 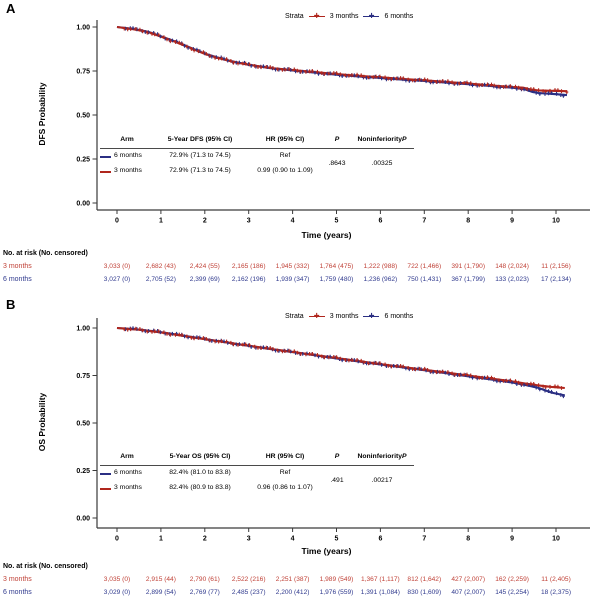 I want to click on risk-value: 2,790 (61), so click(x=204, y=579).